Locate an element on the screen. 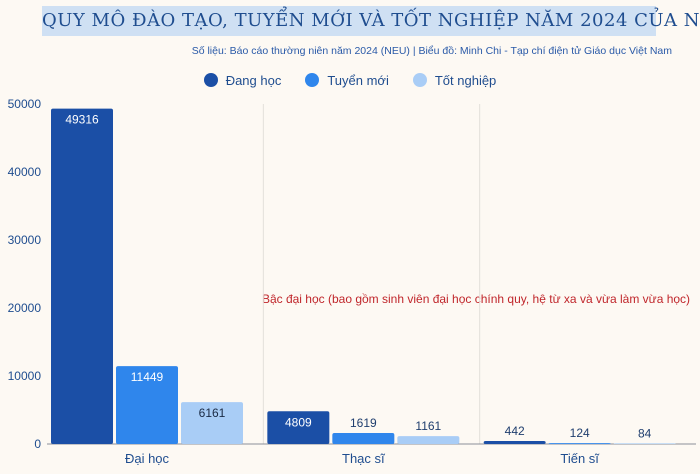 The height and width of the screenshot is (474, 700). y-tick-label: 40000 is located at coordinates (25, 172).